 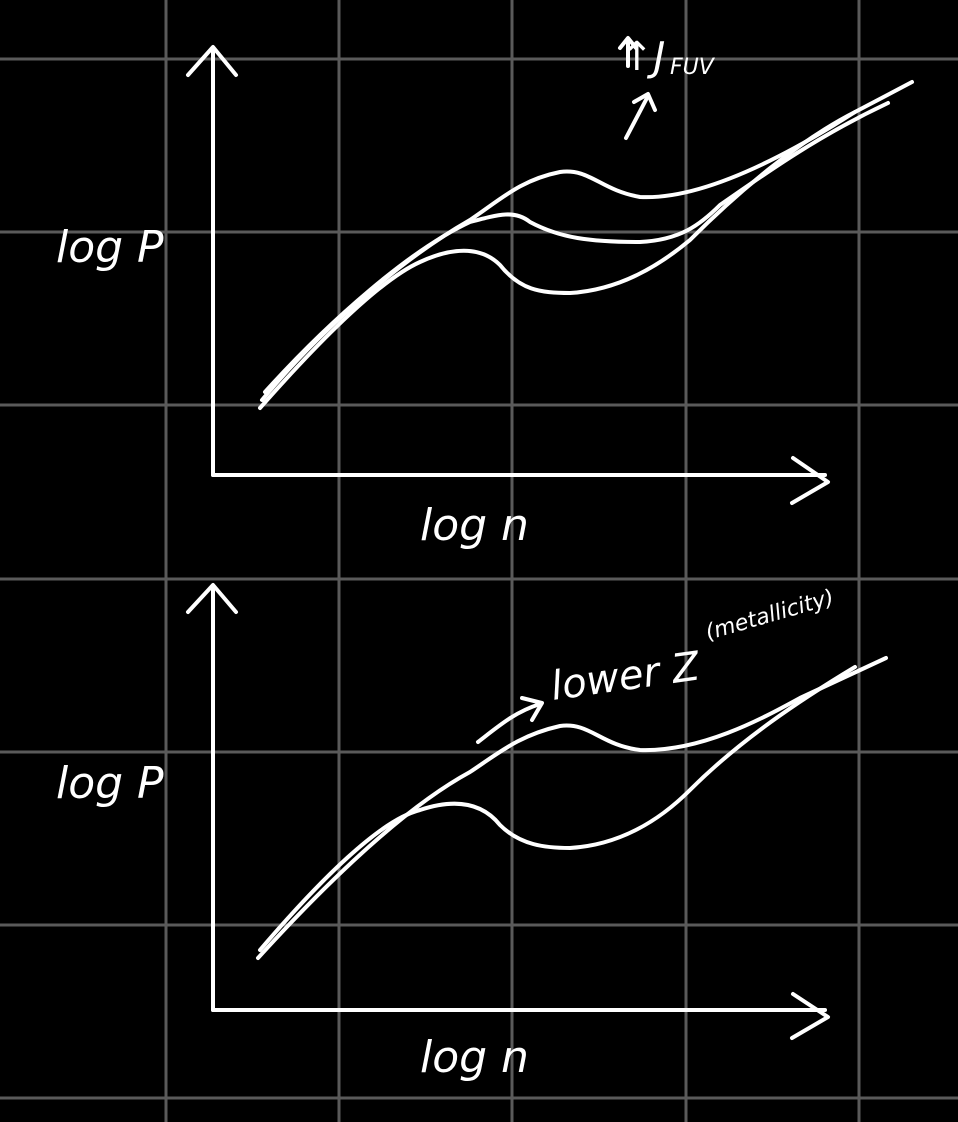 What do you see at coordinates (212, 61) in the screenshot?
I see `top-y-axis-arrowhead` at bounding box center [212, 61].